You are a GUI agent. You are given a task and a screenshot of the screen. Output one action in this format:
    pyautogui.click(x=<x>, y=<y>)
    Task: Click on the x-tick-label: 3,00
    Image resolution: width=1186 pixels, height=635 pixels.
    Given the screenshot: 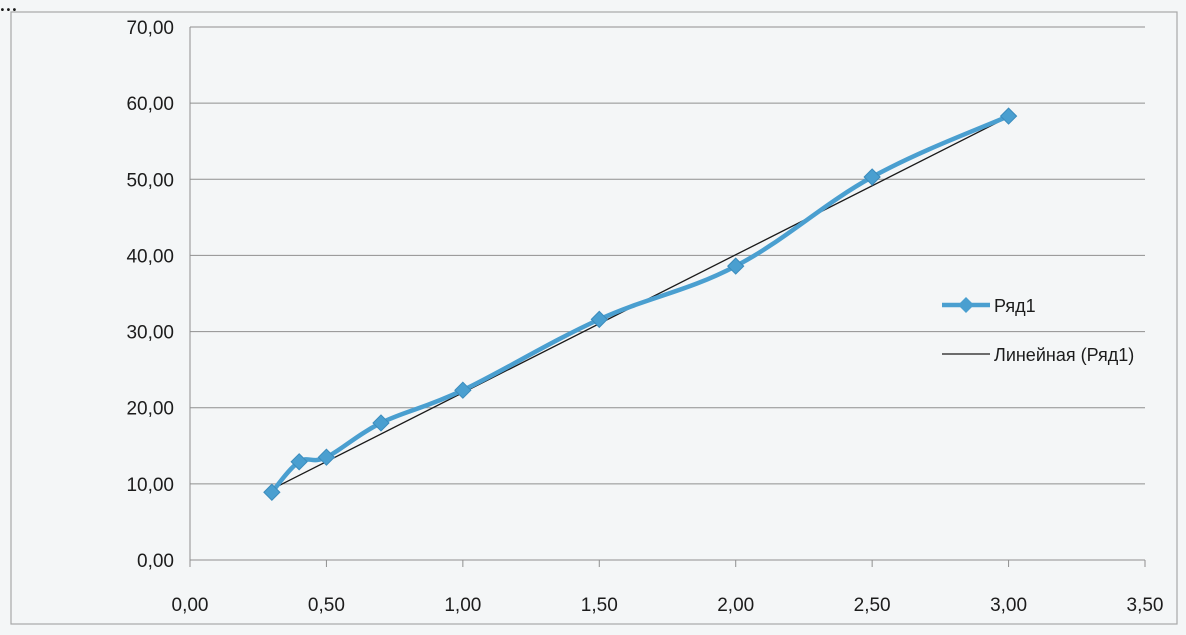 What is the action you would take?
    pyautogui.click(x=1008, y=605)
    